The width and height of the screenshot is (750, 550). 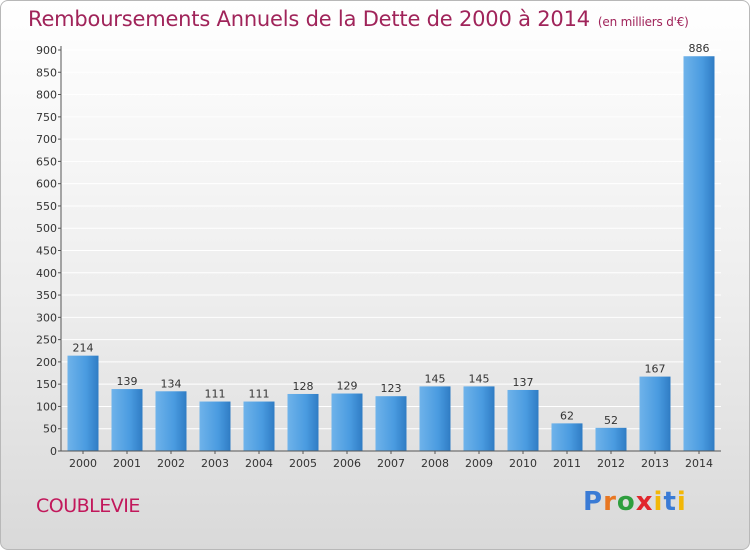 I want to click on bar-value-label: 134, so click(x=171, y=383).